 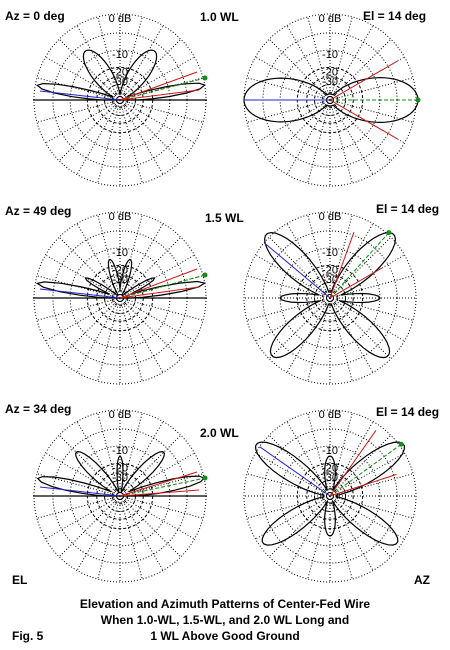 I want to click on azimuth-plot-1-5wl: 0 dB -10 -20-30, so click(x=330, y=298).